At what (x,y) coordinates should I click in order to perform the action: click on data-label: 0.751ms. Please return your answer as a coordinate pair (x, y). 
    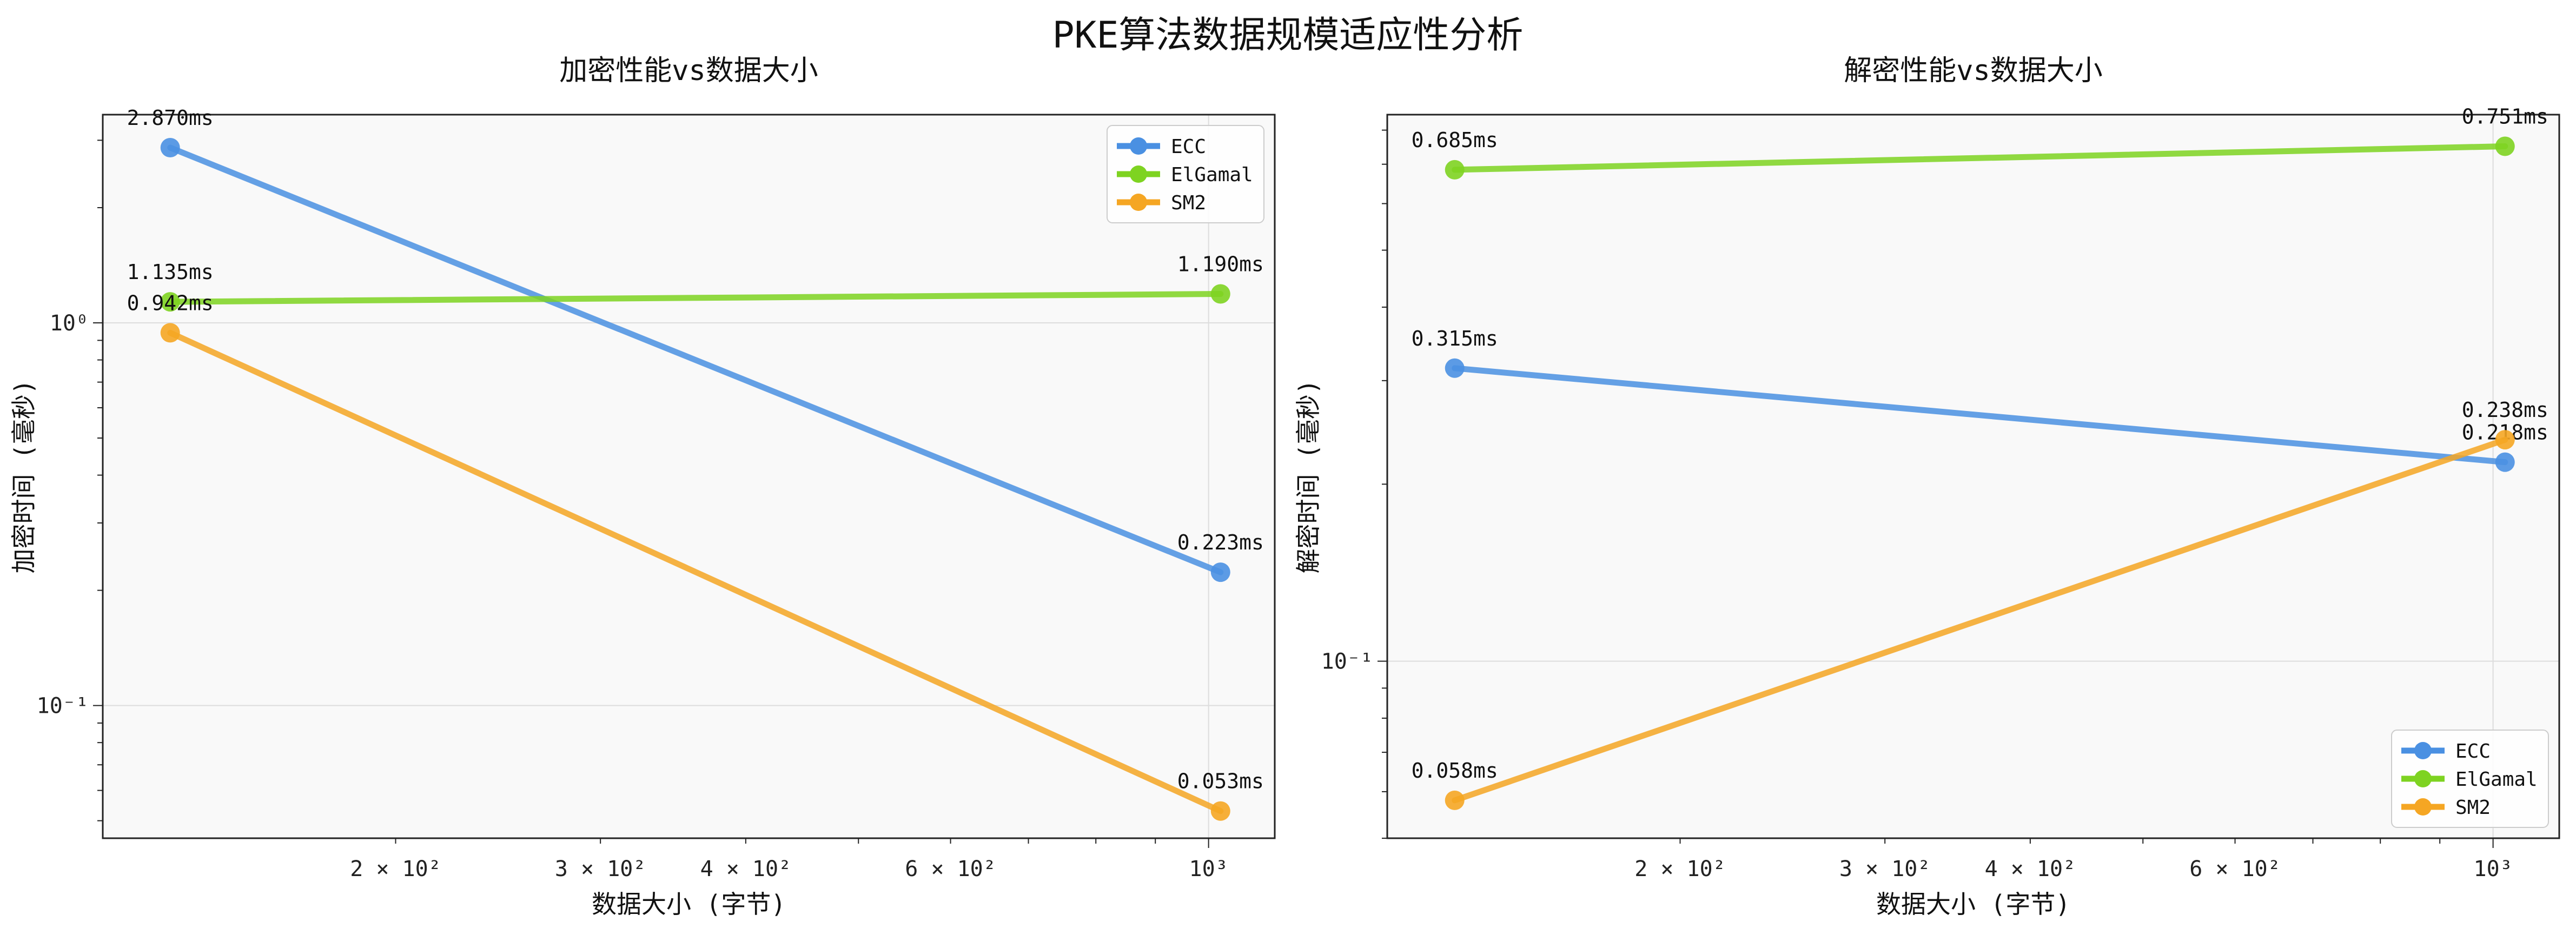
    Looking at the image, I should click on (2505, 116).